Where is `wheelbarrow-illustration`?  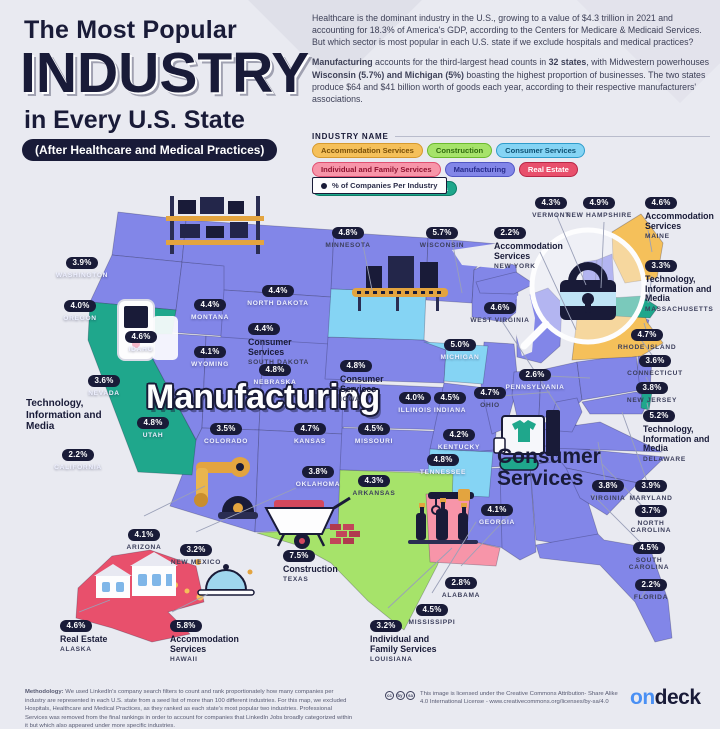 wheelbarrow-illustration is located at coordinates (312, 522).